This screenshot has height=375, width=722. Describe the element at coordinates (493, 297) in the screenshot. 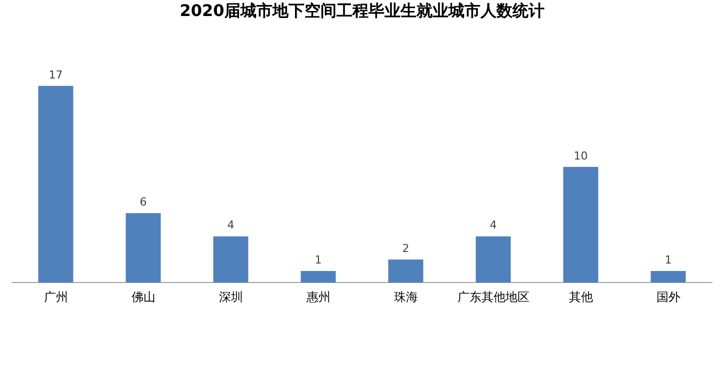

I see `x-tick-label: 广东其他地区` at that location.